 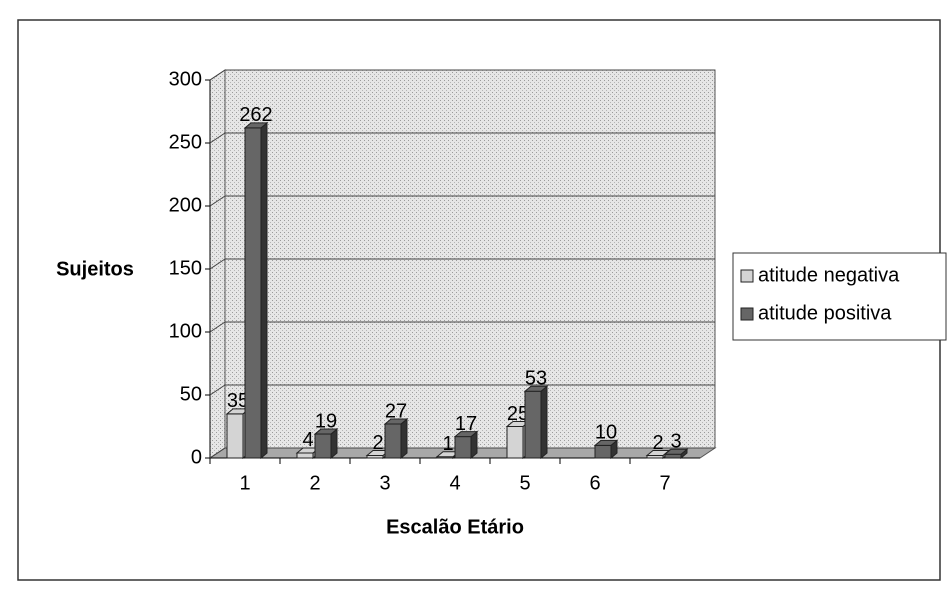 What do you see at coordinates (191, 394) in the screenshot?
I see `y-tick-label: 50` at bounding box center [191, 394].